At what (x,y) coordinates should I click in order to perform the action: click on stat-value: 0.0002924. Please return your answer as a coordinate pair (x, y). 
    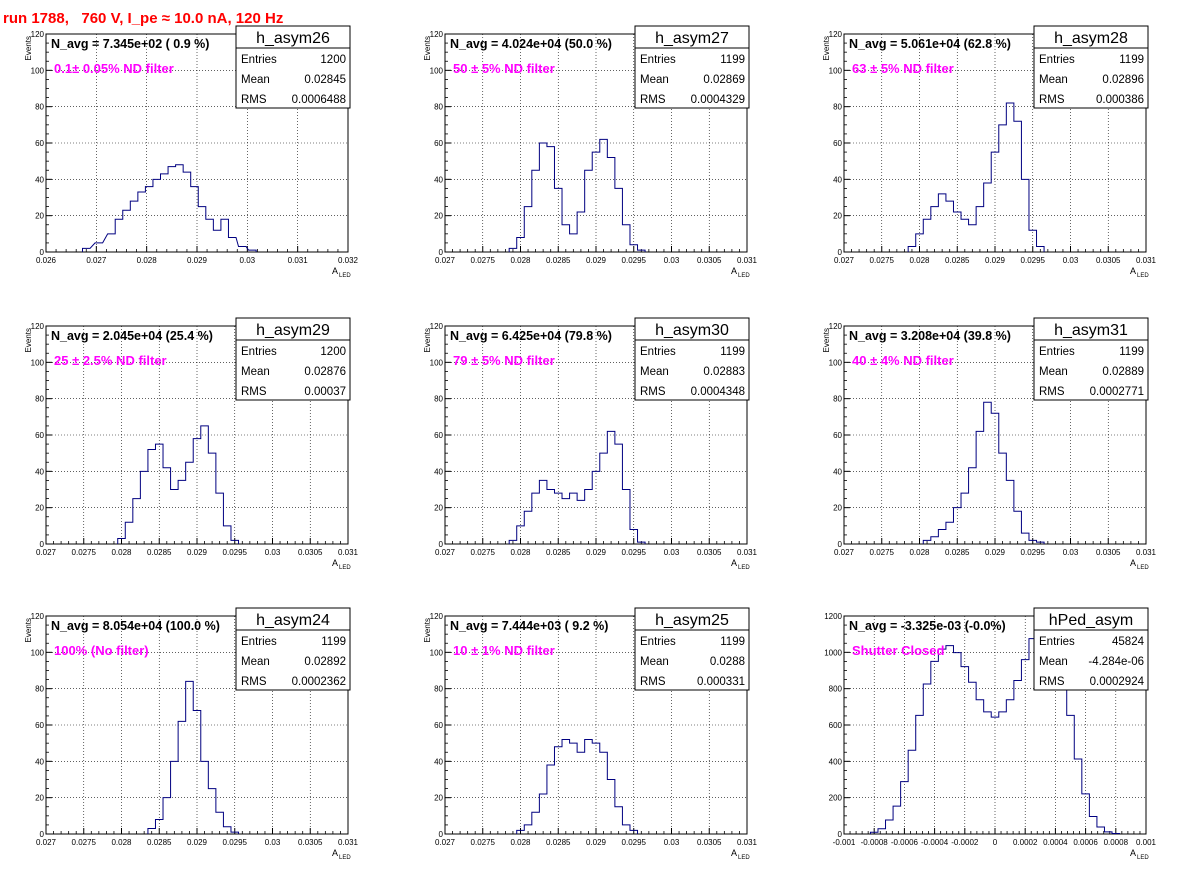
    Looking at the image, I should click on (1117, 682).